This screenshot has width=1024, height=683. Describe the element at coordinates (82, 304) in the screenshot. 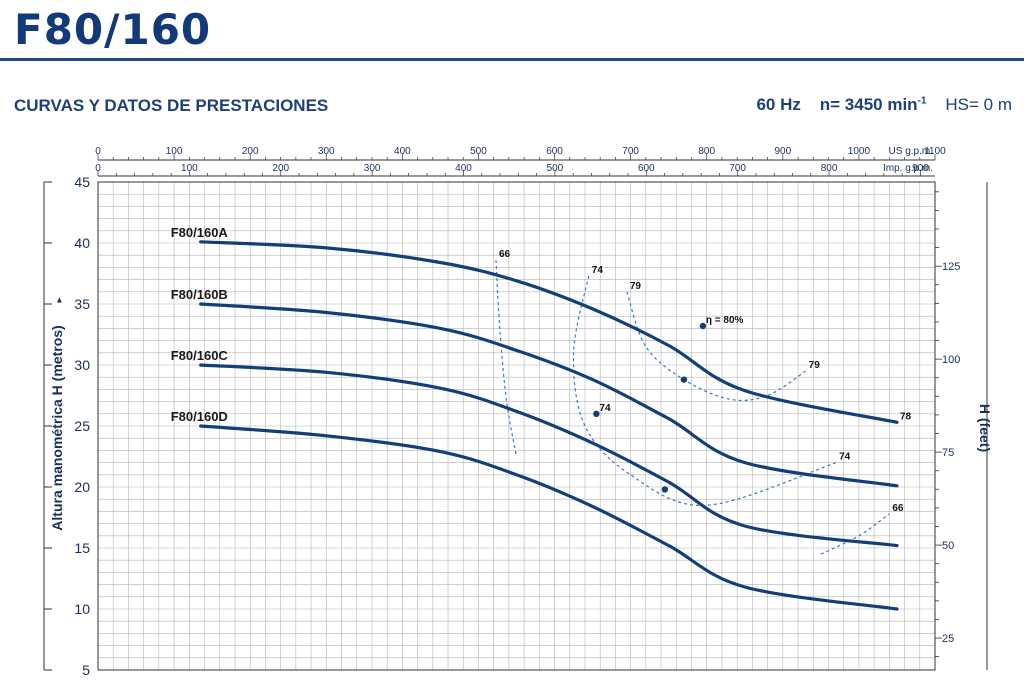

I see `y-tick-label: 35` at that location.